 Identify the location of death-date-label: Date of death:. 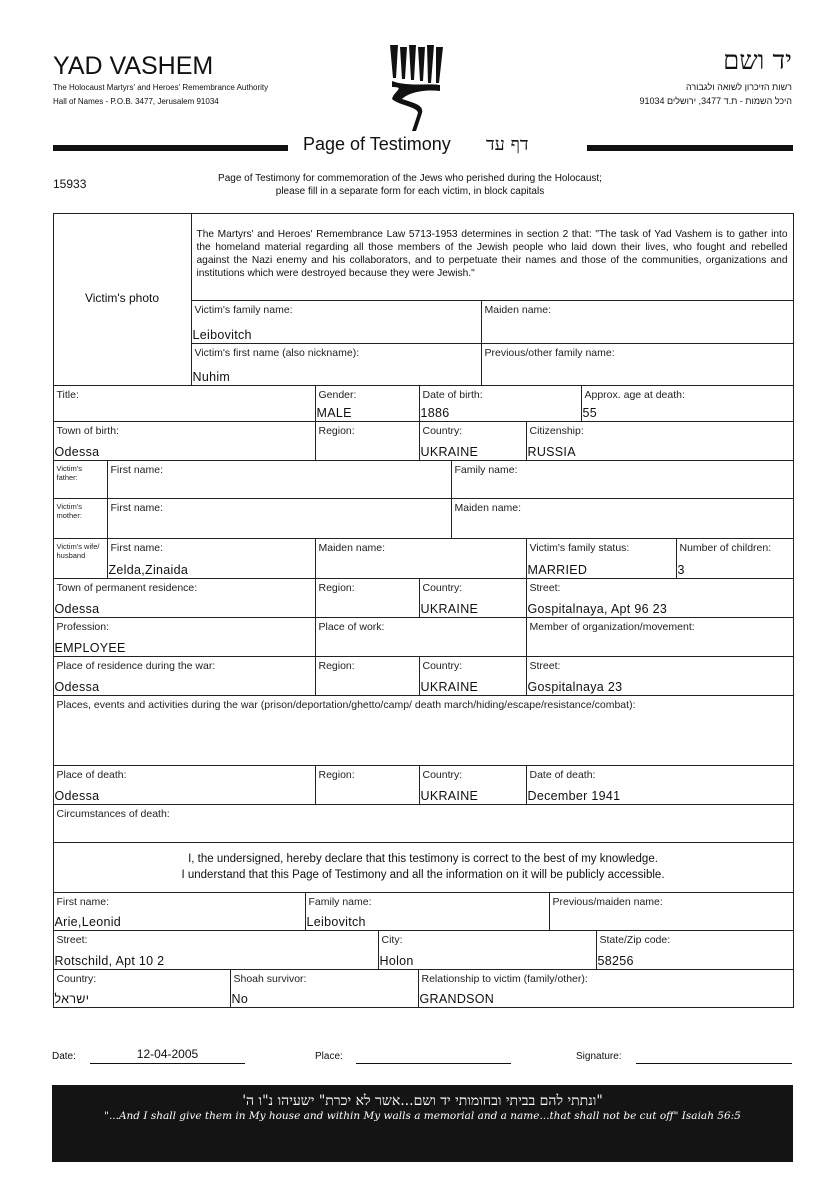
(562, 774).